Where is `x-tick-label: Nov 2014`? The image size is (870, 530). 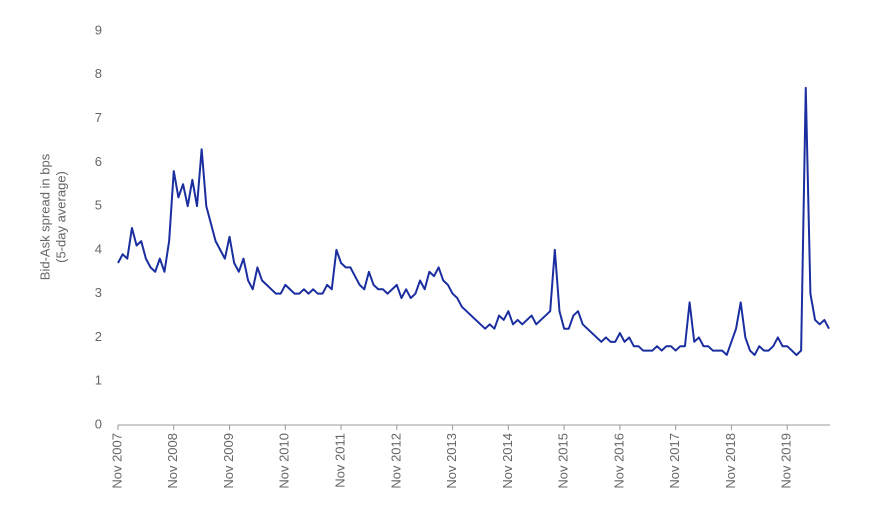 x-tick-label: Nov 2014 is located at coordinates (507, 461).